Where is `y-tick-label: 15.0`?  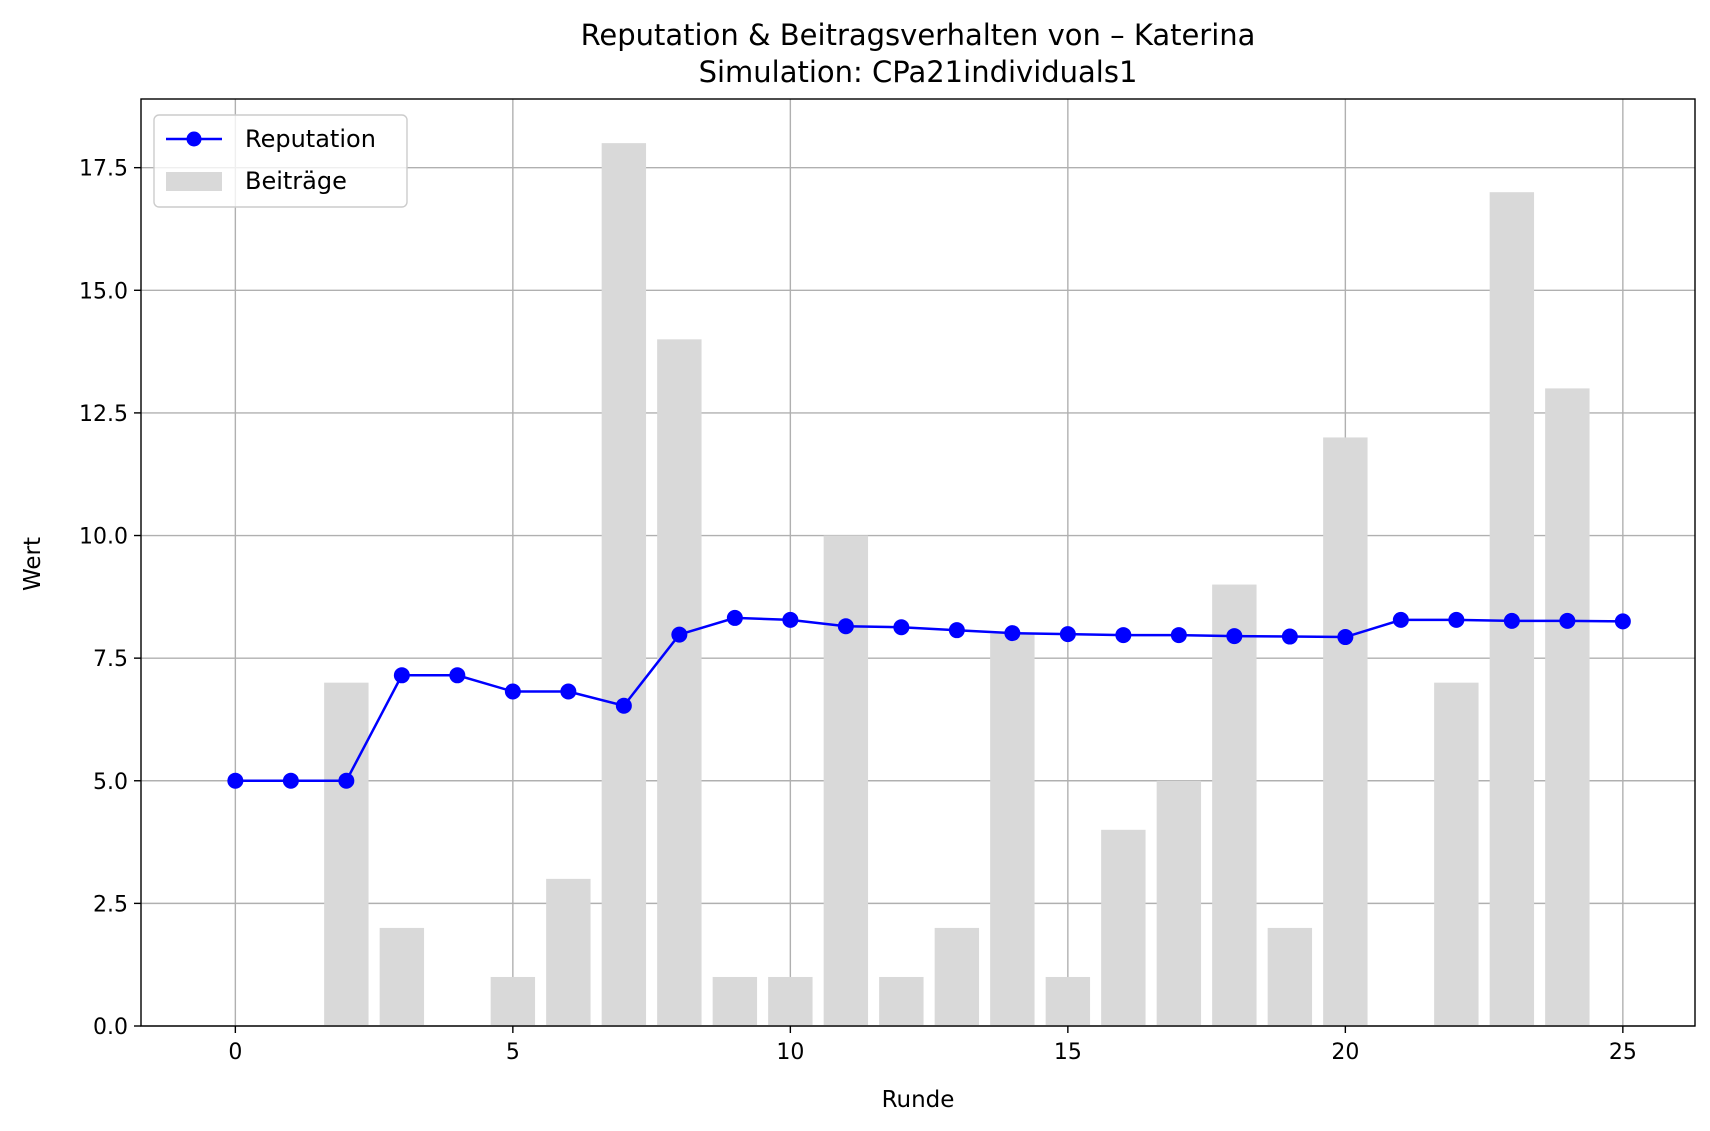
y-tick-label: 15.0 is located at coordinates (103, 291).